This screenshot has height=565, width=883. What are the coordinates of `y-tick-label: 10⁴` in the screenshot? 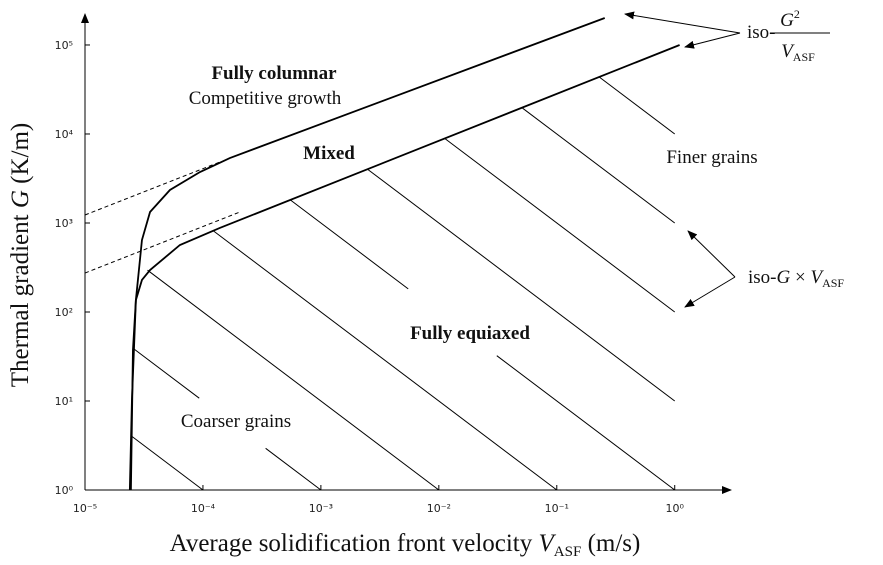 It's located at (64, 134).